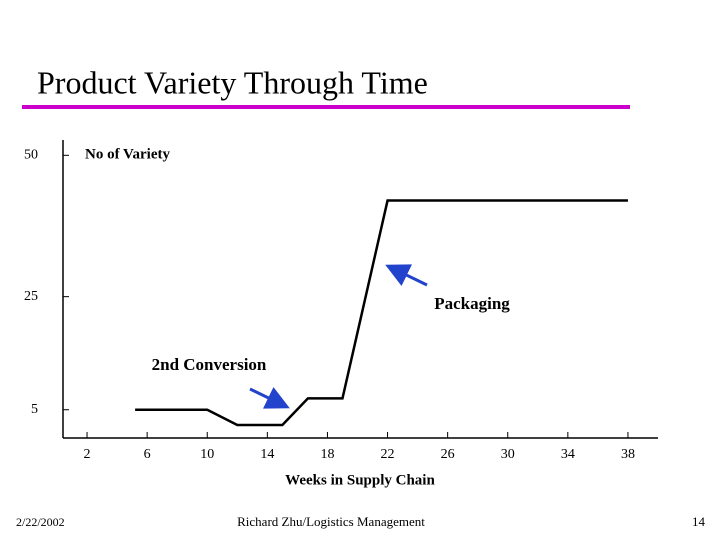 The height and width of the screenshot is (540, 720). Describe the element at coordinates (127, 154) in the screenshot. I see `y-axis-label: No of Variety` at that location.